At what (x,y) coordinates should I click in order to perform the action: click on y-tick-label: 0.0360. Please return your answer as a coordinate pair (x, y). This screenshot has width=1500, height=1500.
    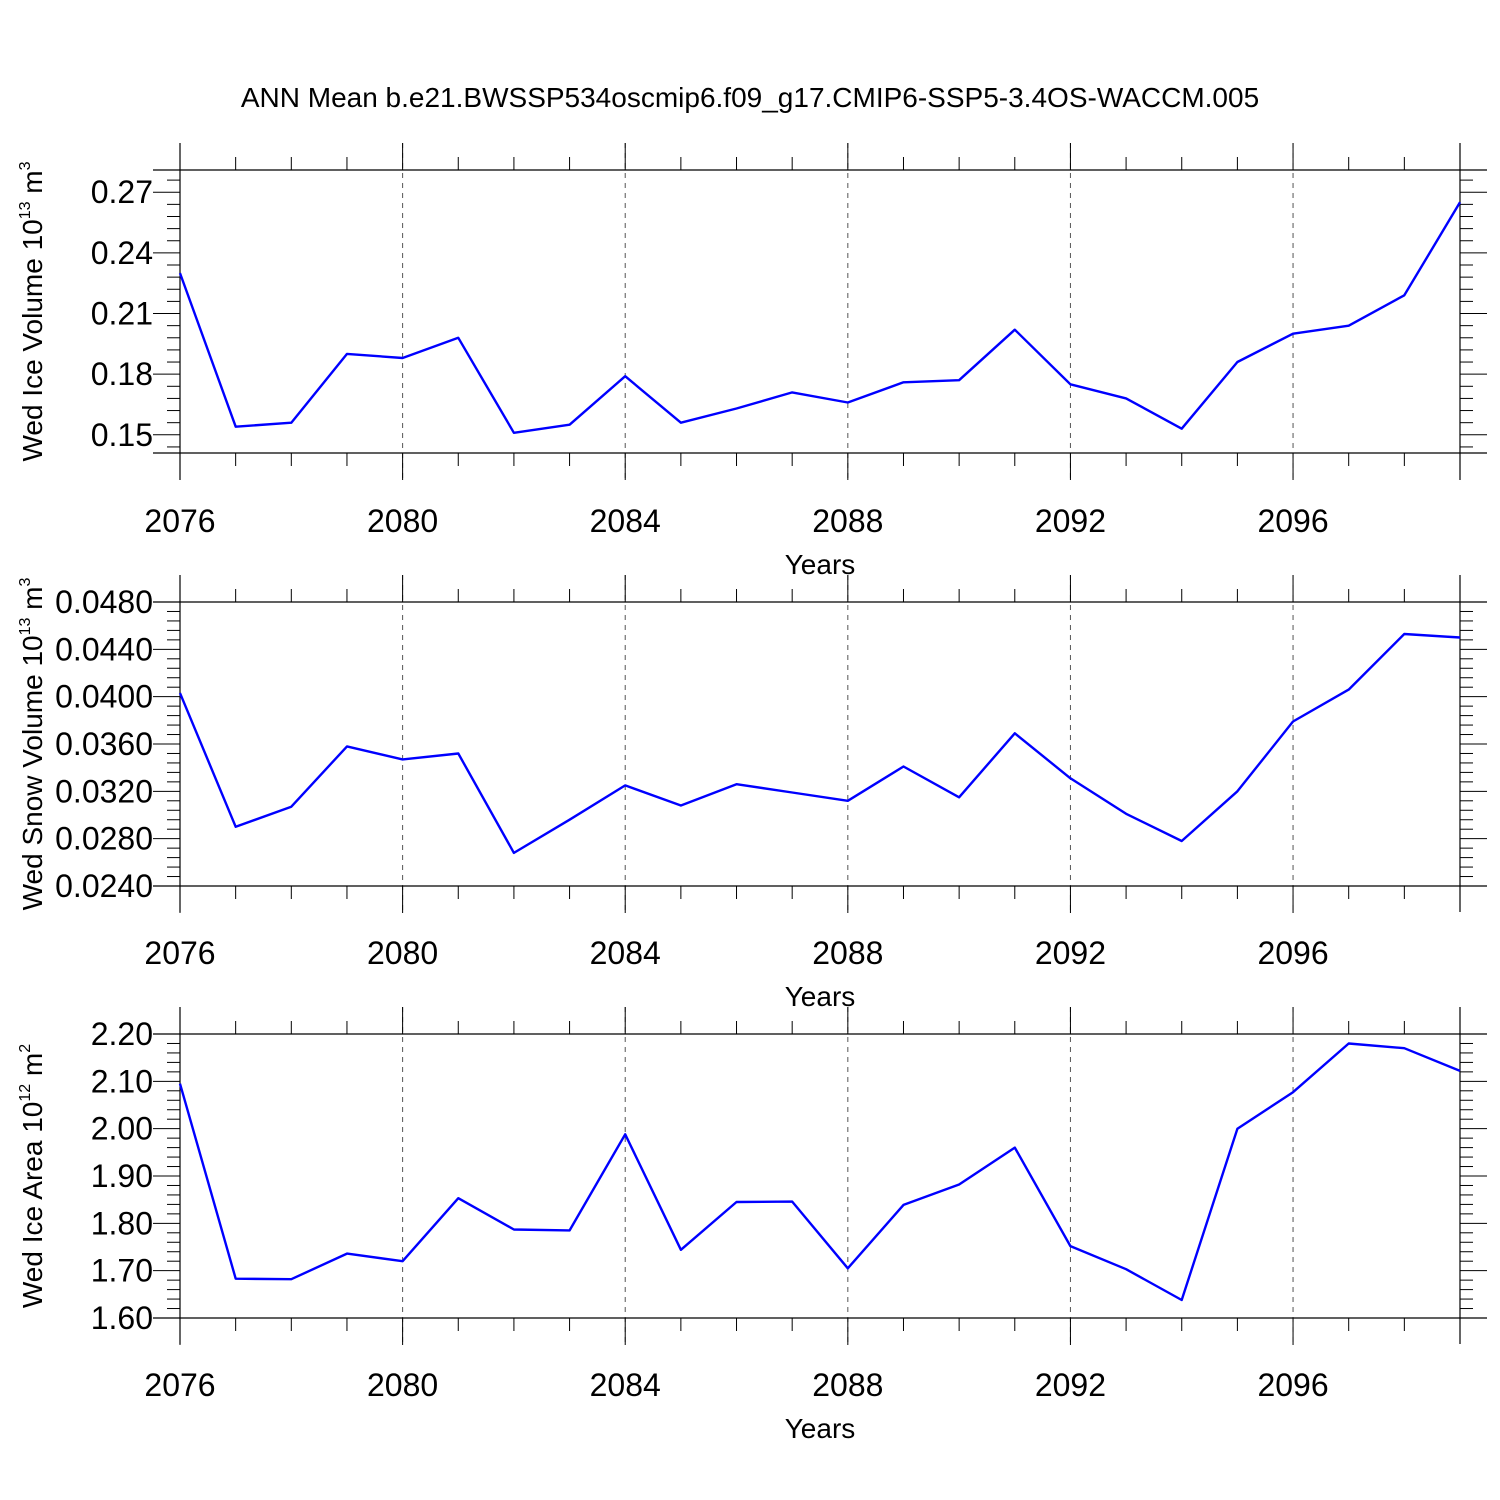
    Looking at the image, I should click on (104, 744).